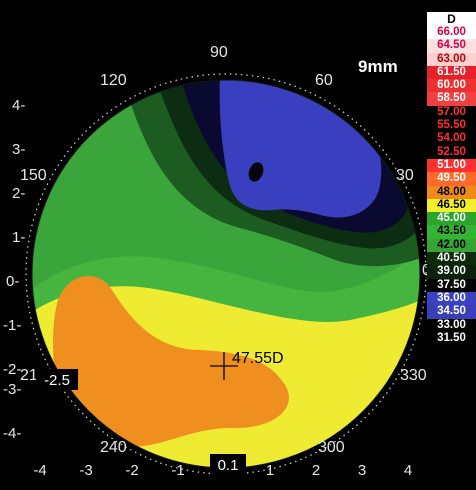 The height and width of the screenshot is (490, 476). Describe the element at coordinates (451, 285) in the screenshot. I see `legend-item: 37.50` at that location.